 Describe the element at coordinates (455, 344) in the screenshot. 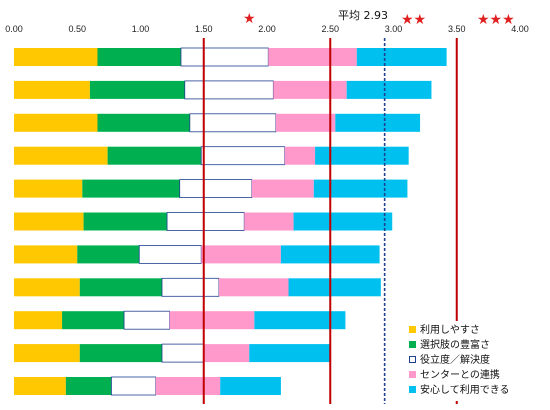

I see `legend-label-2: 選択肢の豊富さ` at that location.